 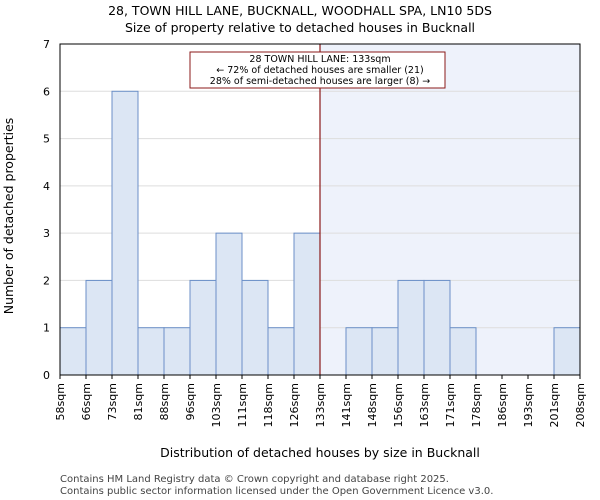 I want to click on x-tick-label: 126sqm, so click(x=294, y=405).